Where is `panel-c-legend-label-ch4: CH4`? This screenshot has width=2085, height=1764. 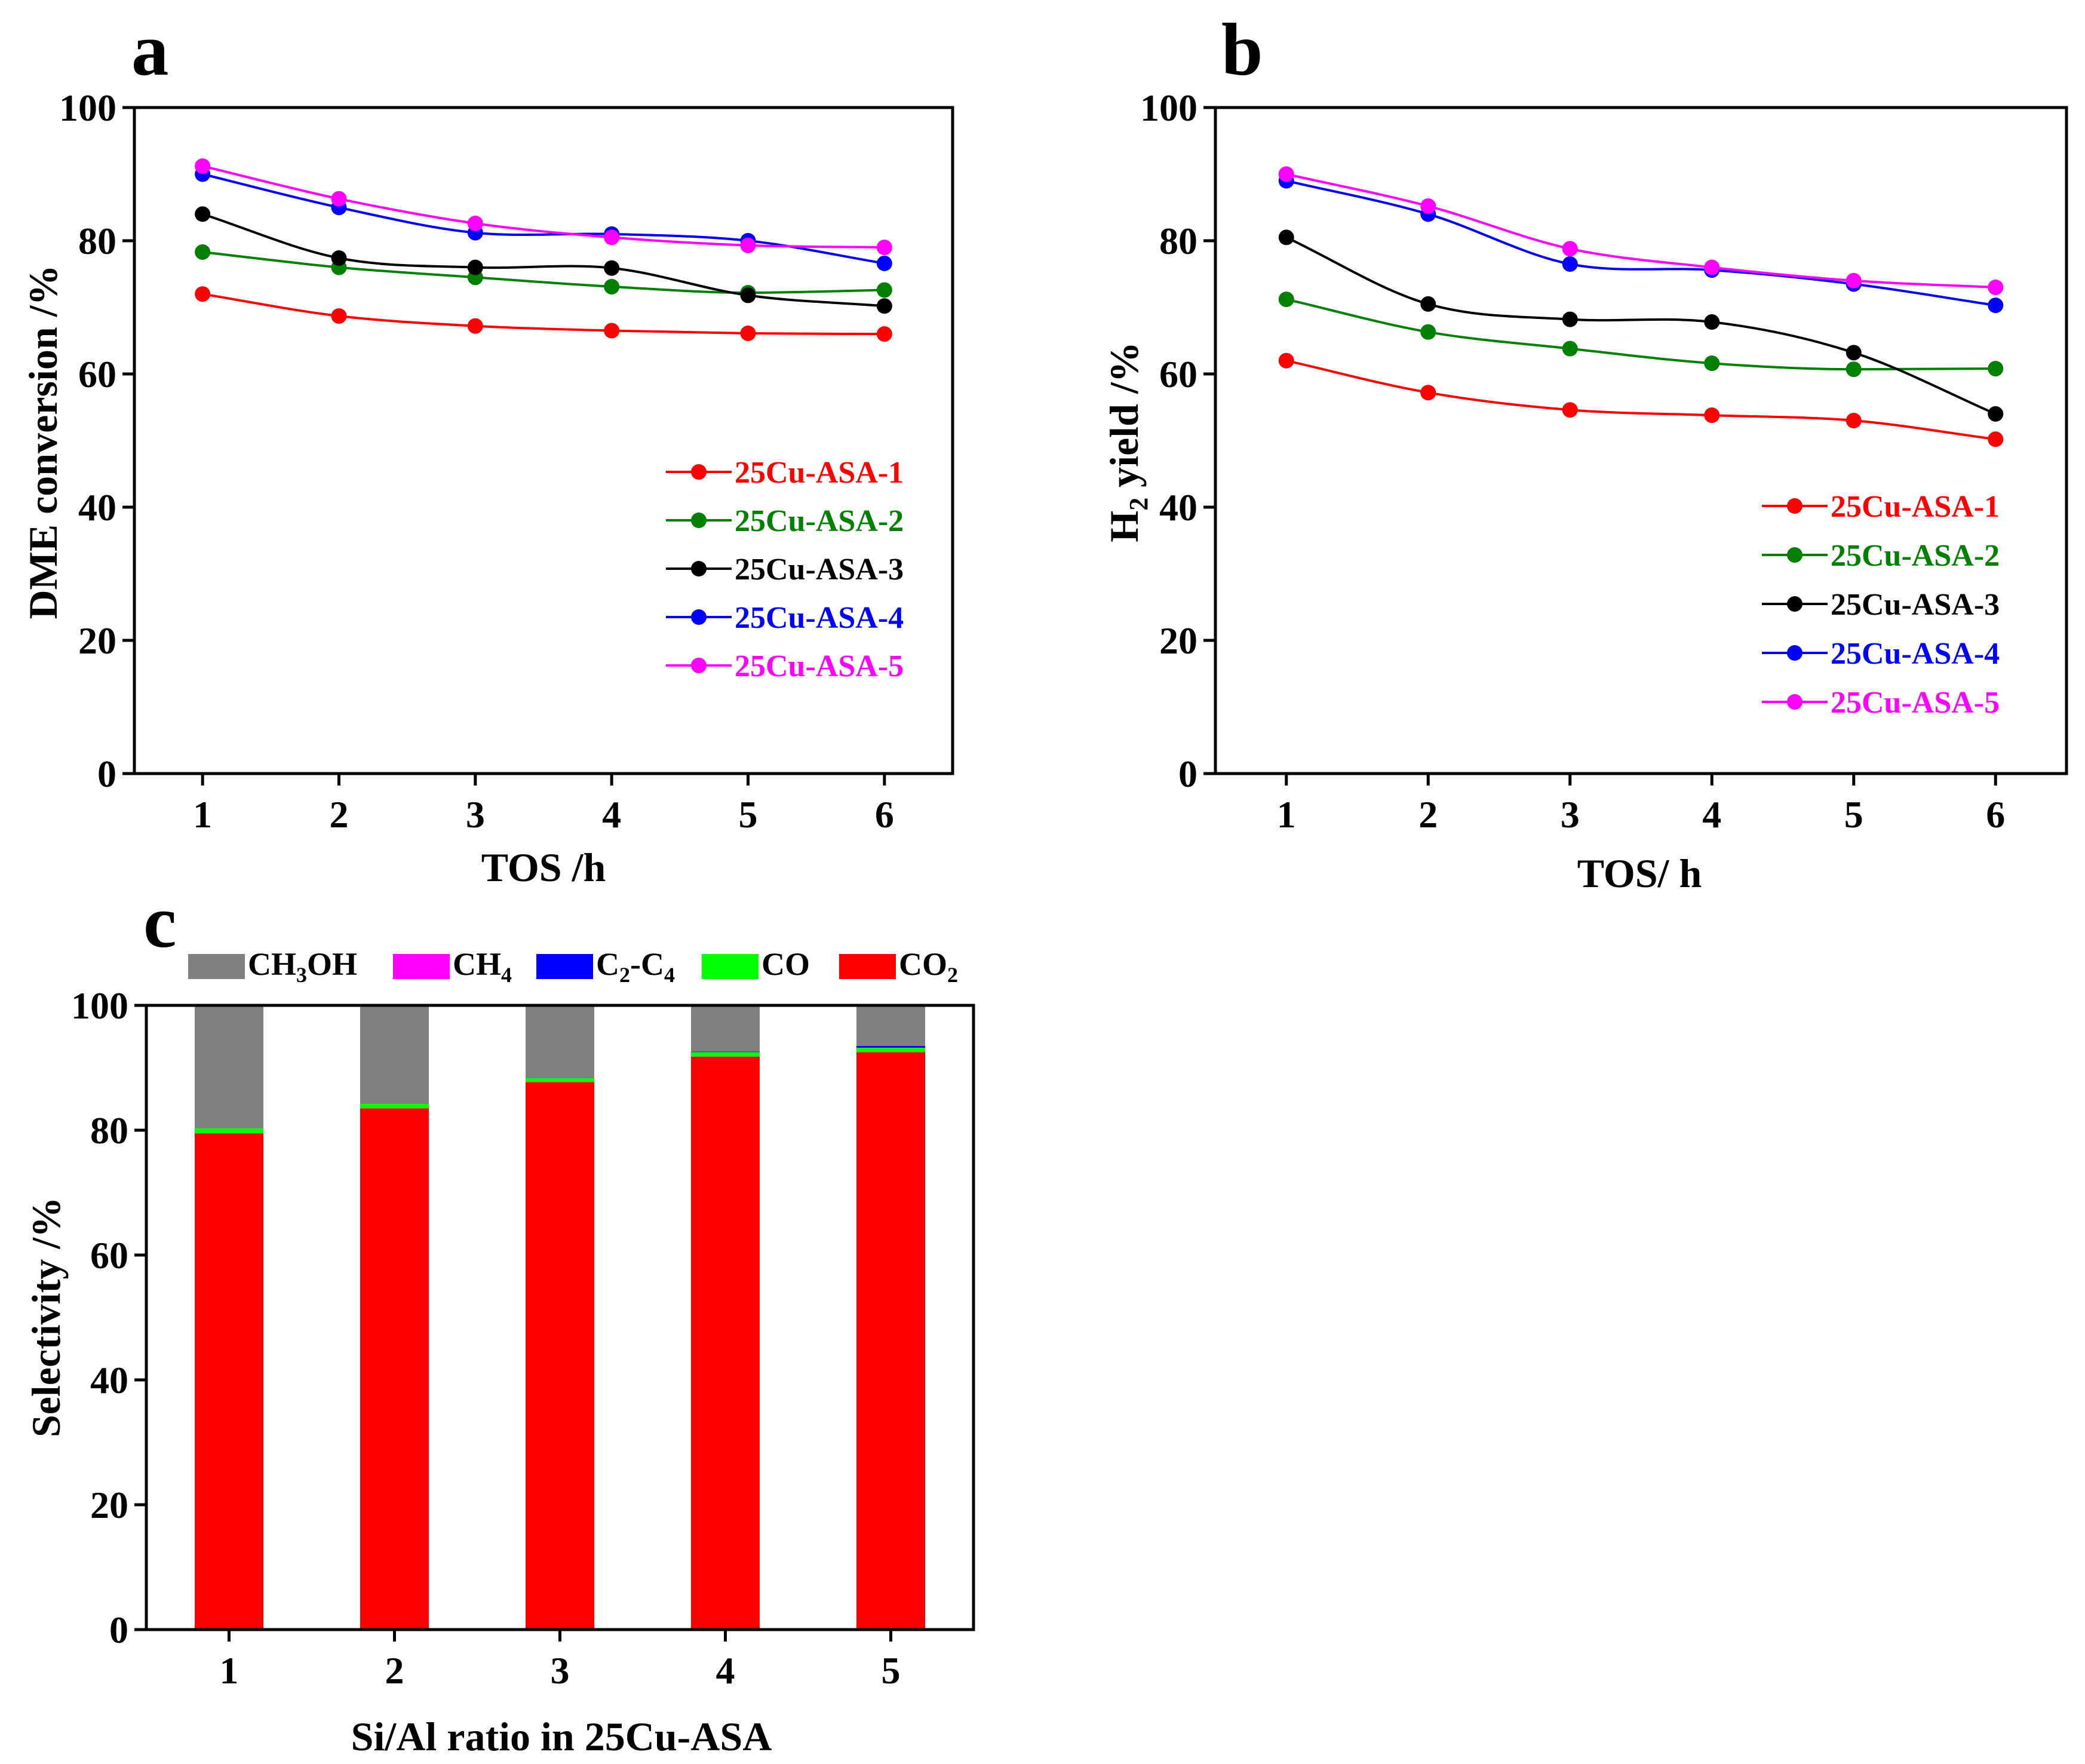 panel-c-legend-label-ch4: CH4 is located at coordinates (482, 966).